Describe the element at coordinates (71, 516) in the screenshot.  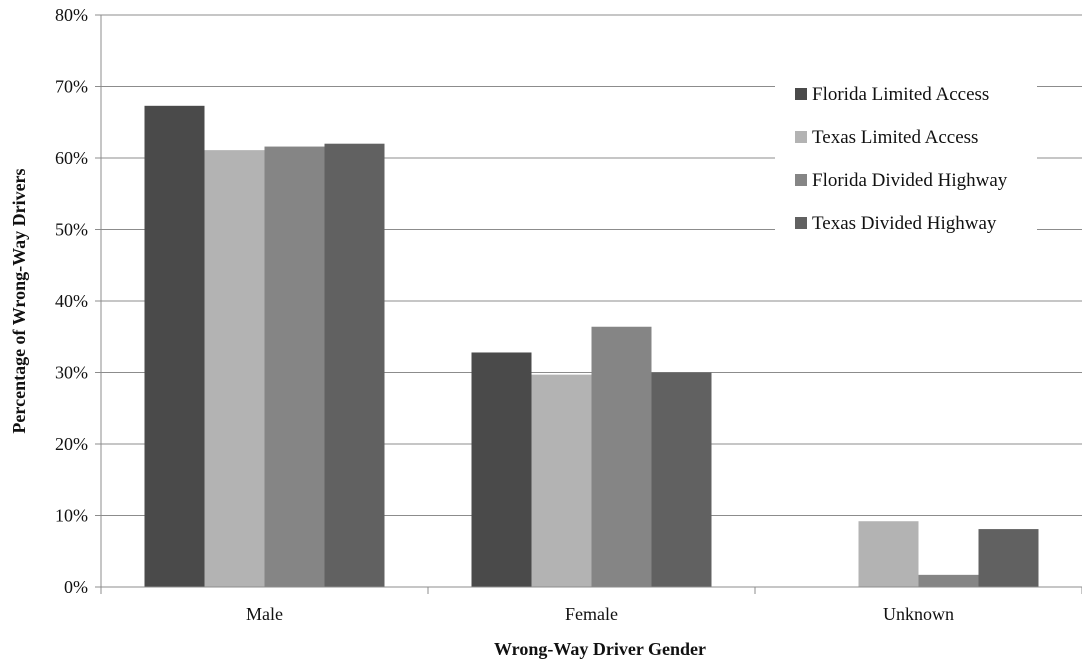
I see `y-tick-label: 10%` at that location.